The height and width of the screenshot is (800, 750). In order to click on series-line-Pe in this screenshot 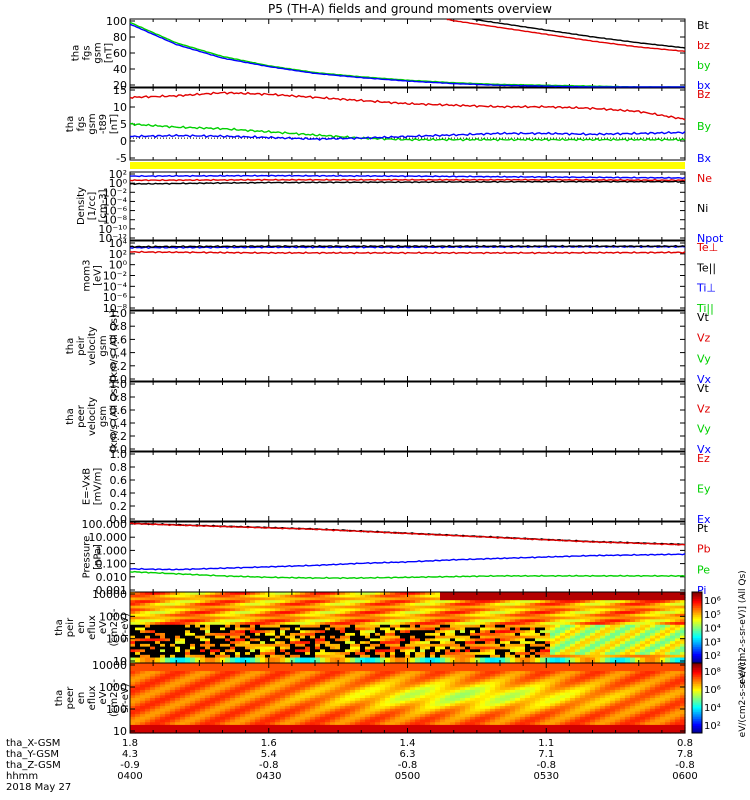, I will do `click(408, 562)`.